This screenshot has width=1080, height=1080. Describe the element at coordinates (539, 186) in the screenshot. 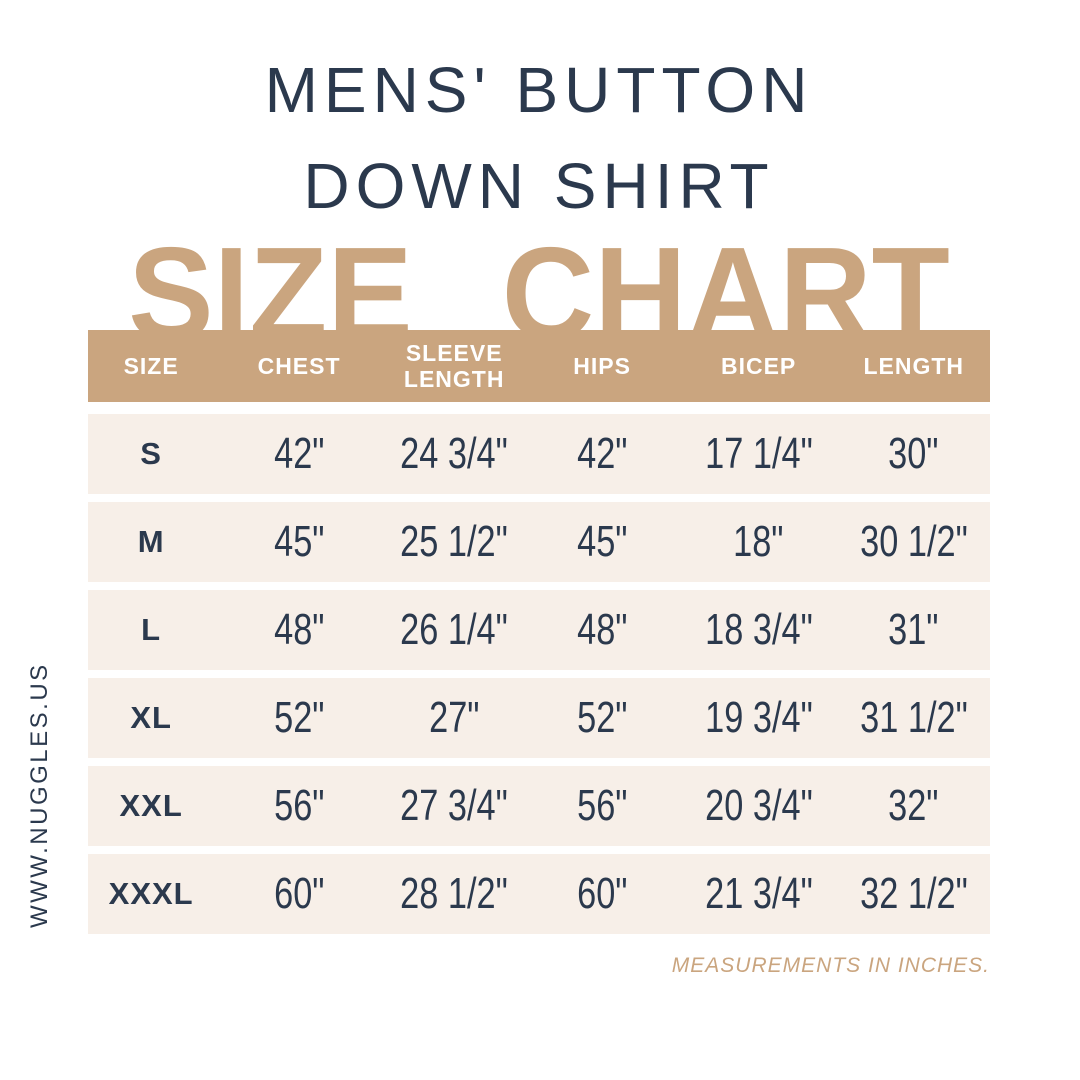

I see `page-title-line2: DOWN SHIRT` at that location.